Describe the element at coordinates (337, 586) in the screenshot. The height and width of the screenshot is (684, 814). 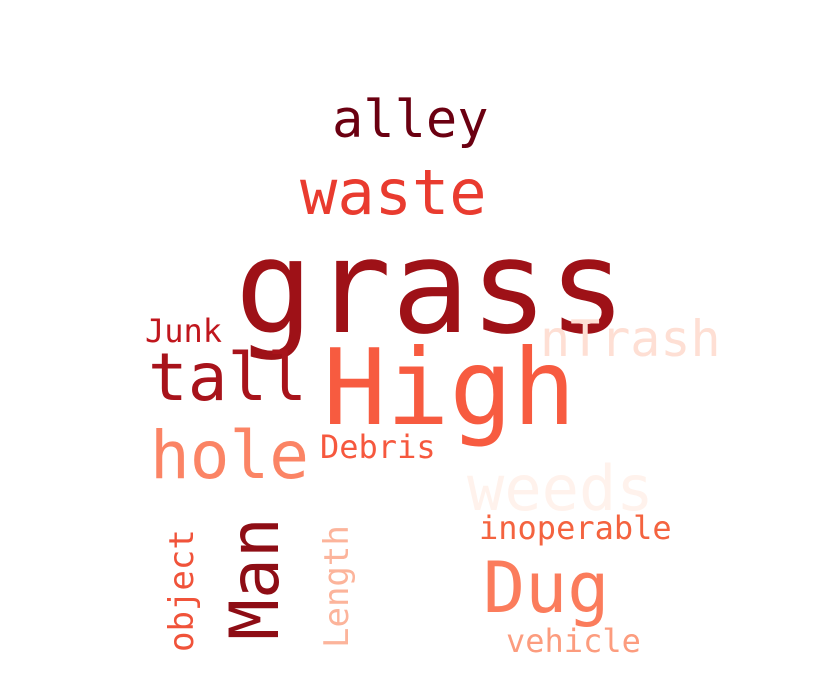
I see `word-length: Length` at that location.